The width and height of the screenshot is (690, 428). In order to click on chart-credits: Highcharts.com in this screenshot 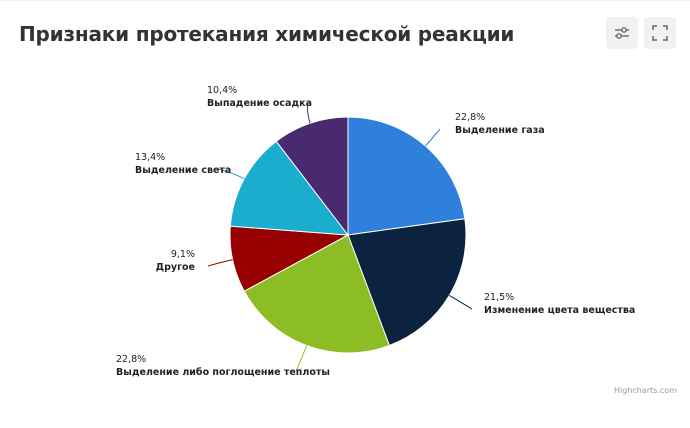, I will do `click(645, 390)`.